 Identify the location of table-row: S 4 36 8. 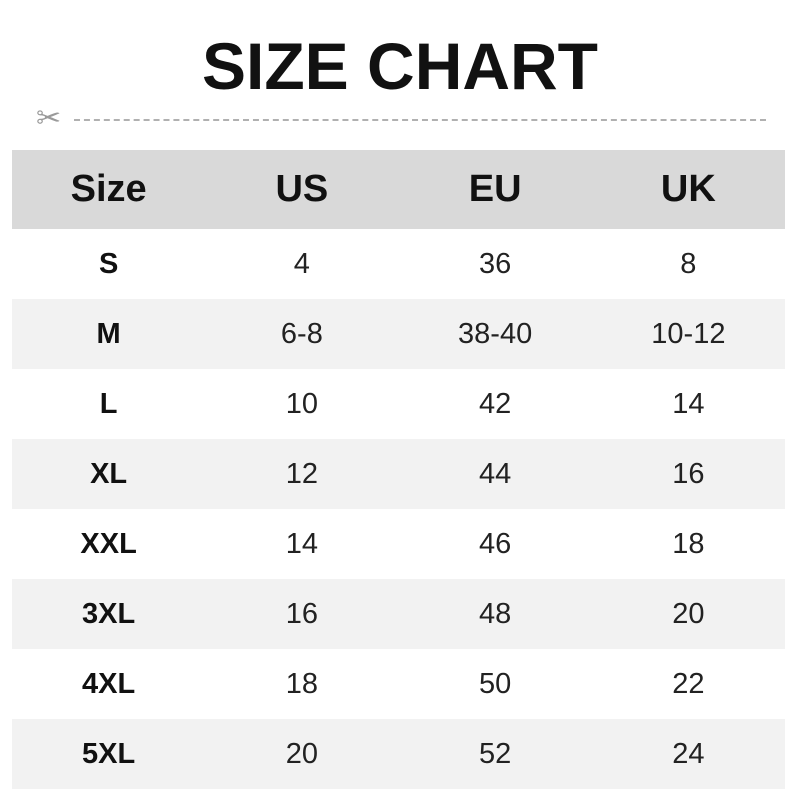
(398, 264).